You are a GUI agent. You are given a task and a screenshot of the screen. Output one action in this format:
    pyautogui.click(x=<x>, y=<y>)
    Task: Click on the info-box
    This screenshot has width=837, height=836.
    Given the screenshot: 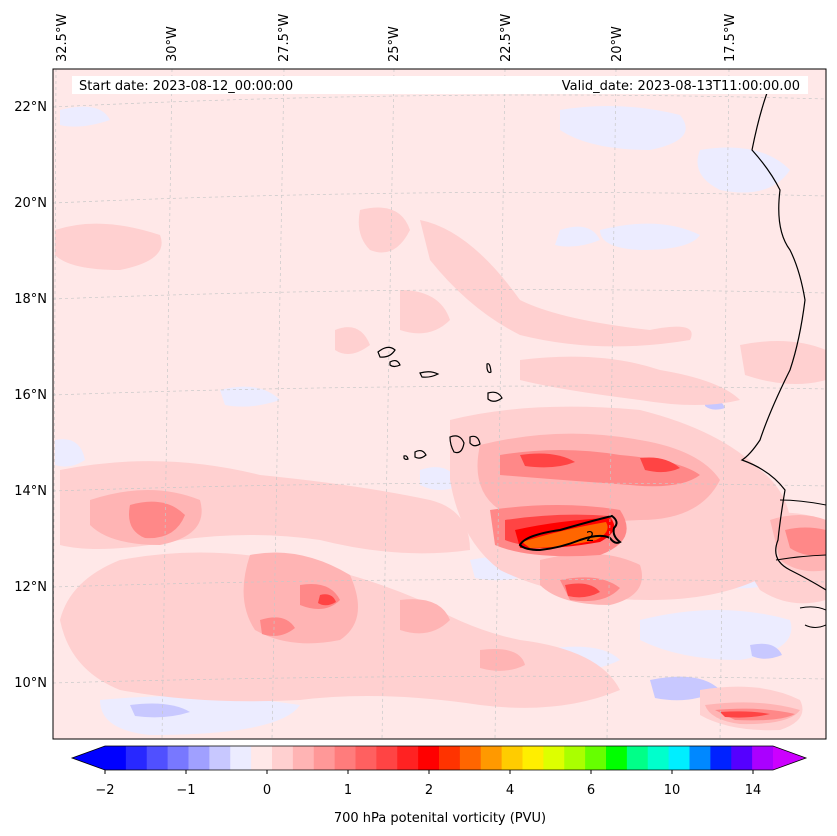 What is the action you would take?
    pyautogui.click(x=440, y=85)
    